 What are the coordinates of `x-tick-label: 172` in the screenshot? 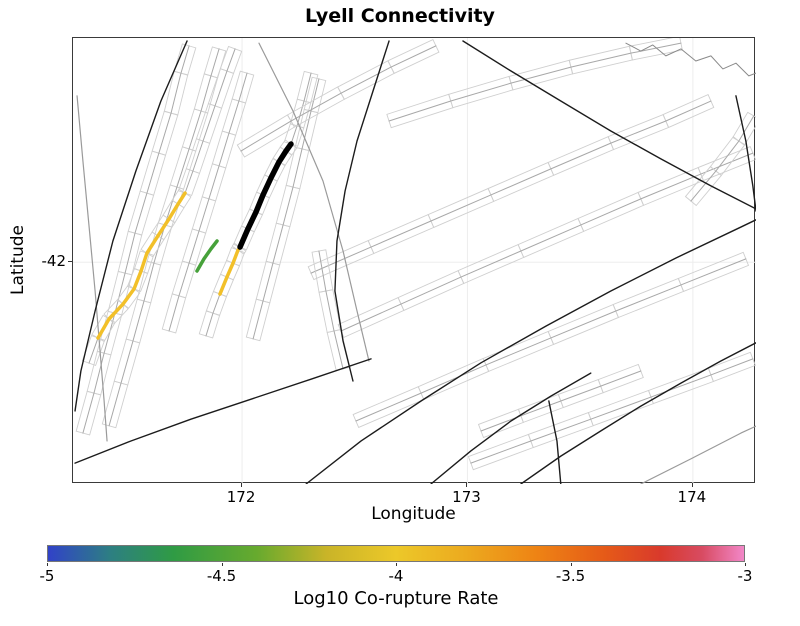 It's located at (241, 497).